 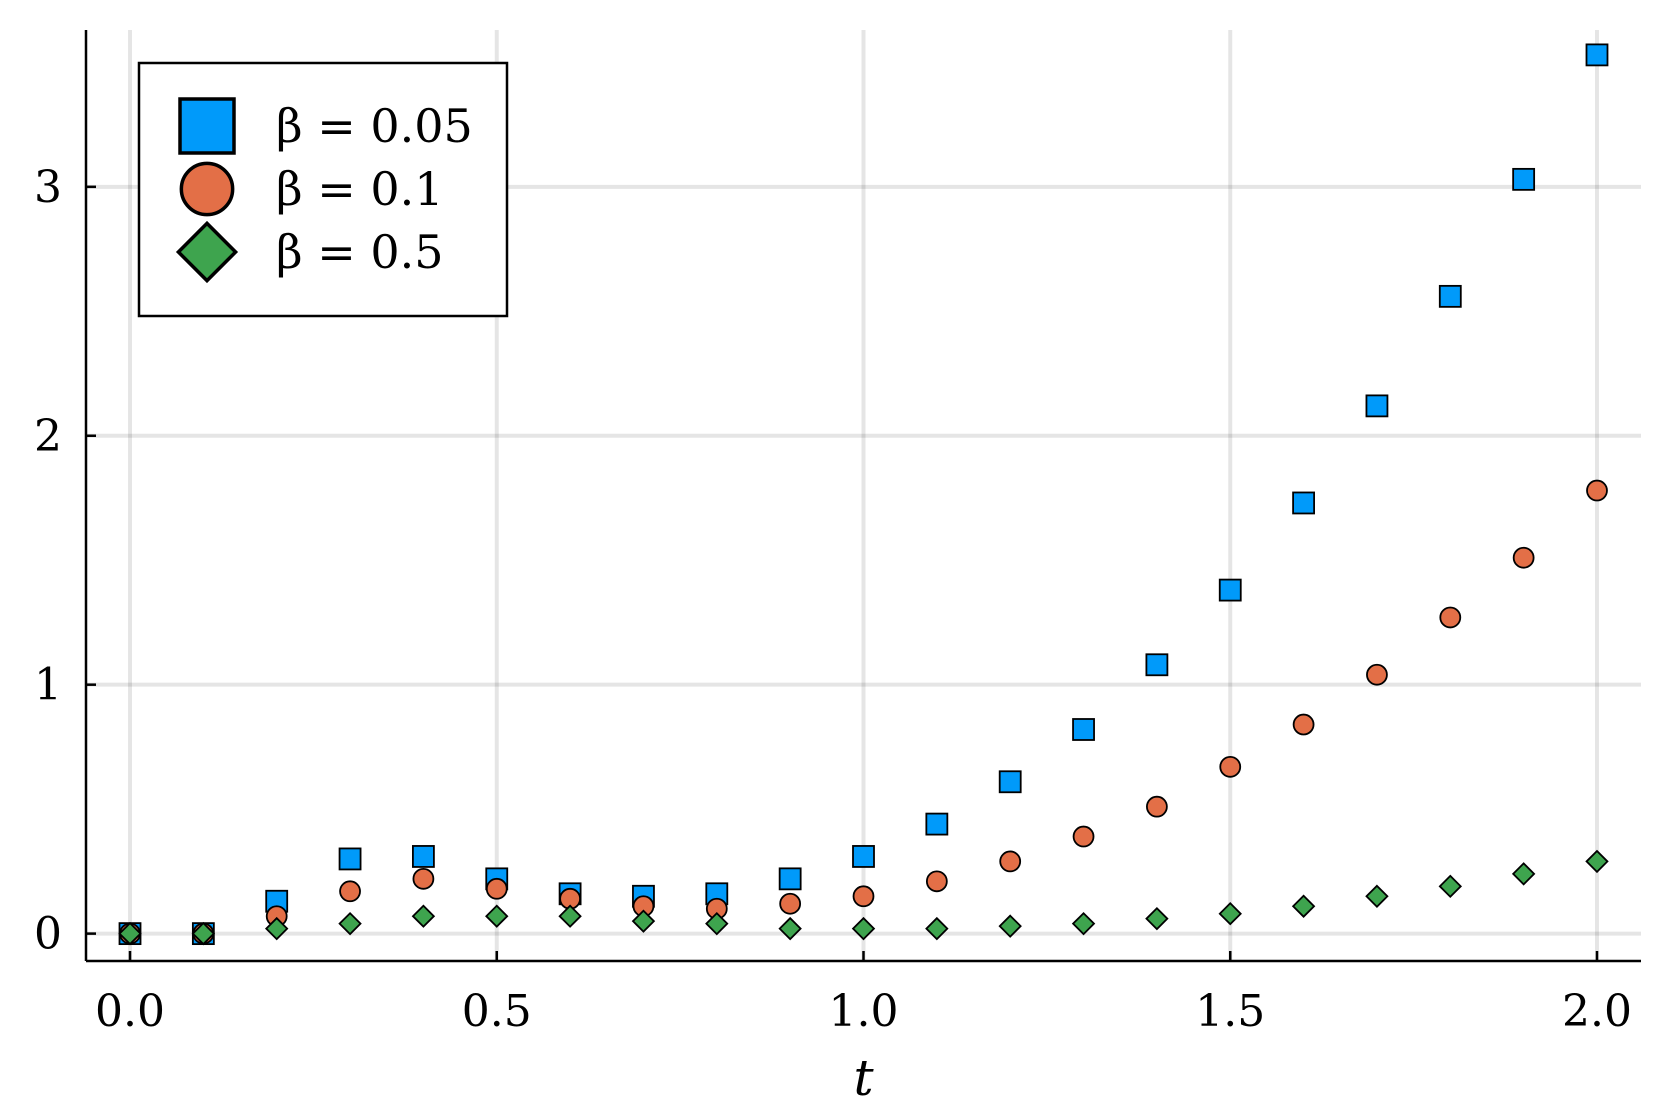 I want to click on y-tick-label: 0, so click(x=48, y=934).